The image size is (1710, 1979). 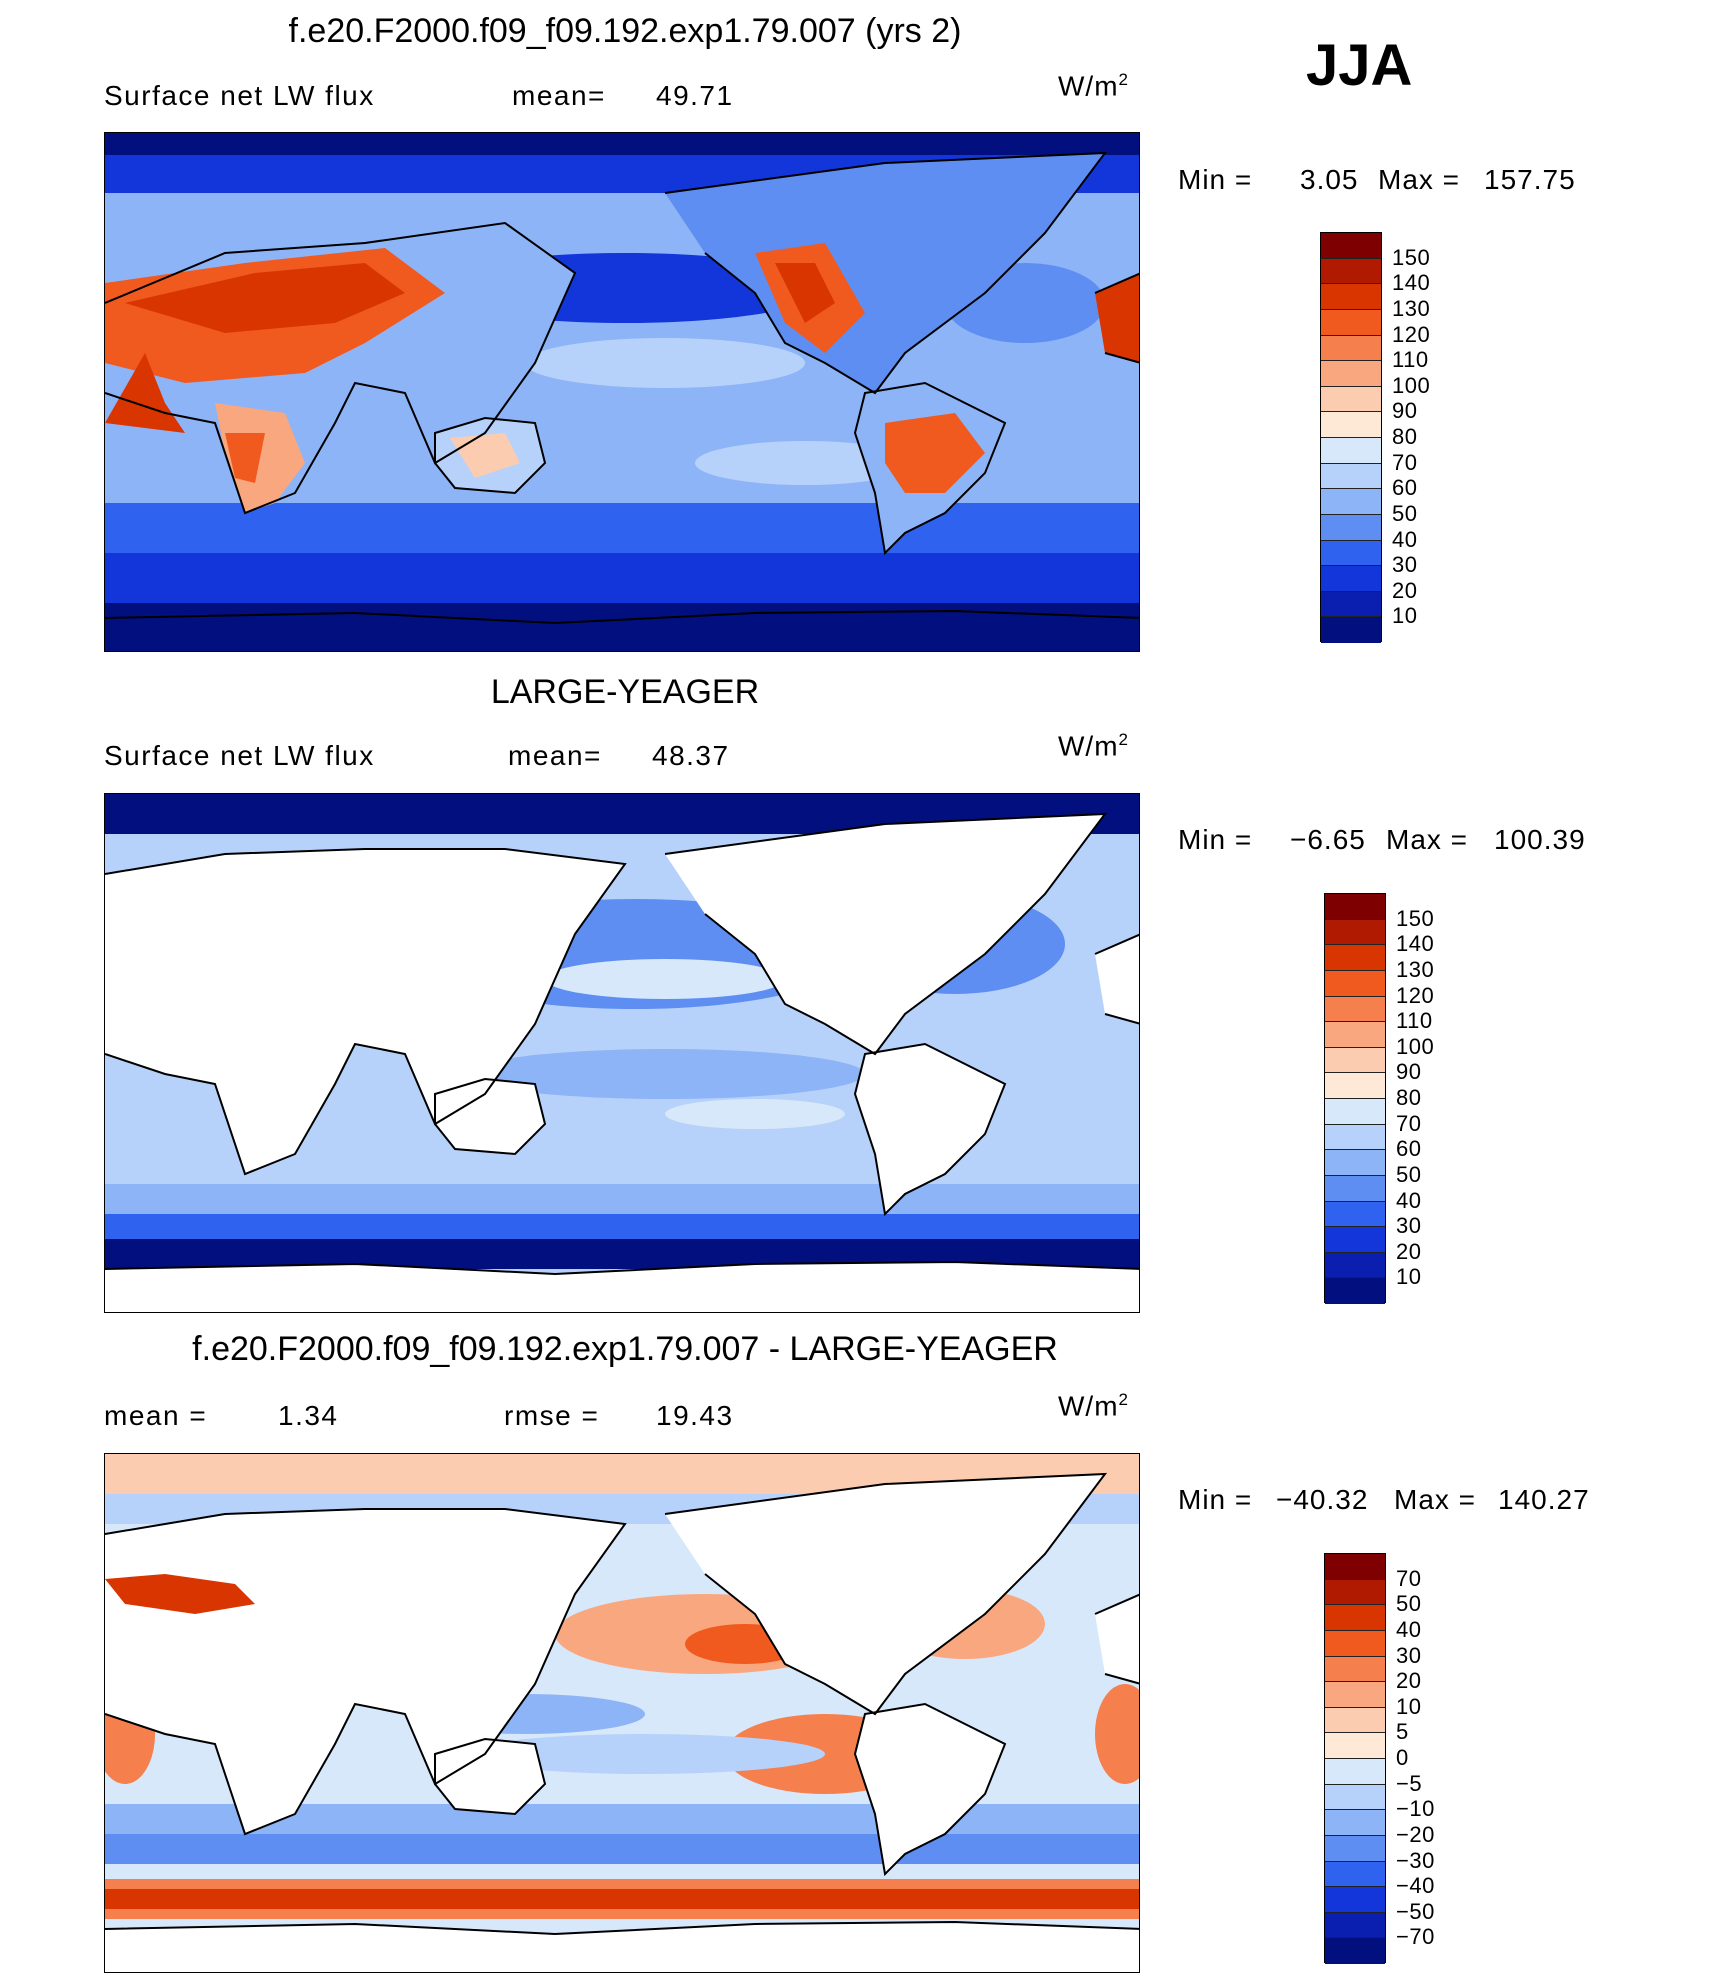 I want to click on kalahari, so click(x=245, y=458).